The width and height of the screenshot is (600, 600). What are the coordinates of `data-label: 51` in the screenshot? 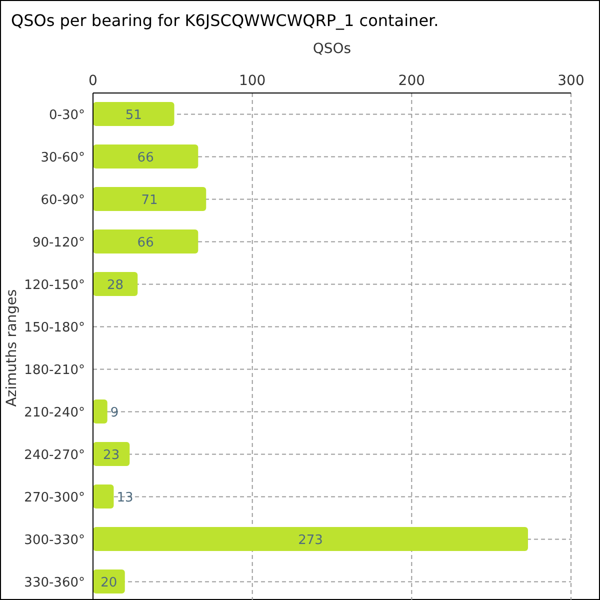 It's located at (133, 115).